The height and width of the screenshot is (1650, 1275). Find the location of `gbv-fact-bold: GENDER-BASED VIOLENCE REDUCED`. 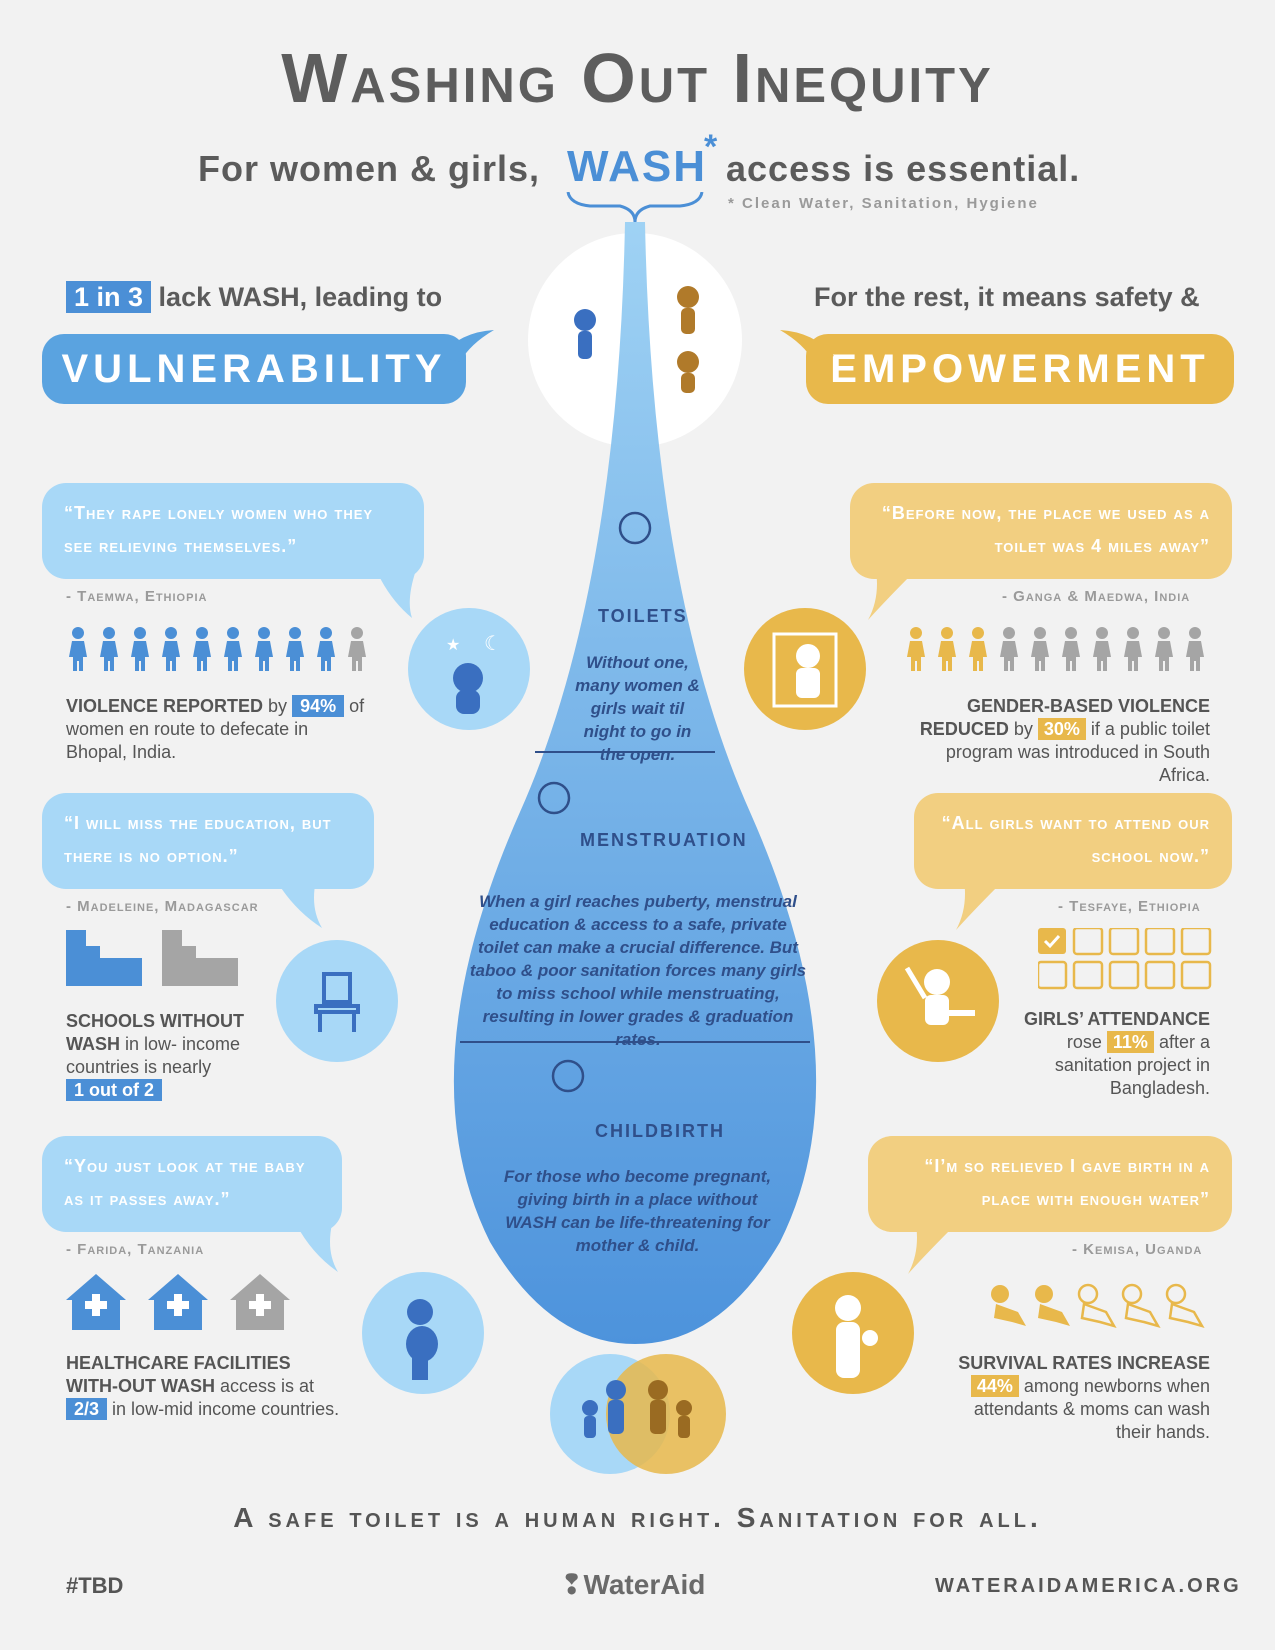

gbv-fact-bold: GENDER-BASED VIOLENCE REDUCED is located at coordinates (1064, 717).